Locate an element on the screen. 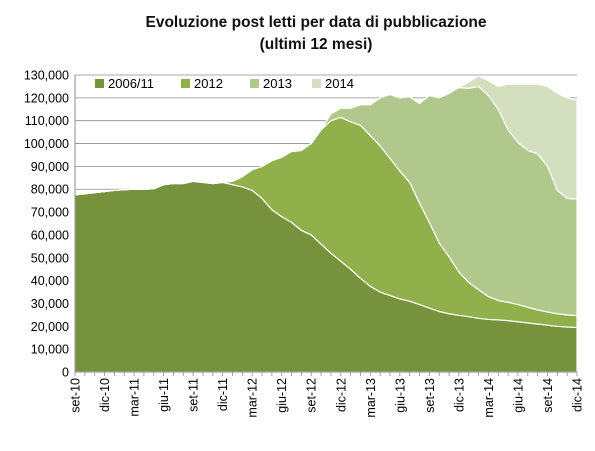  x-tick-label: dic-12 is located at coordinates (341, 395).